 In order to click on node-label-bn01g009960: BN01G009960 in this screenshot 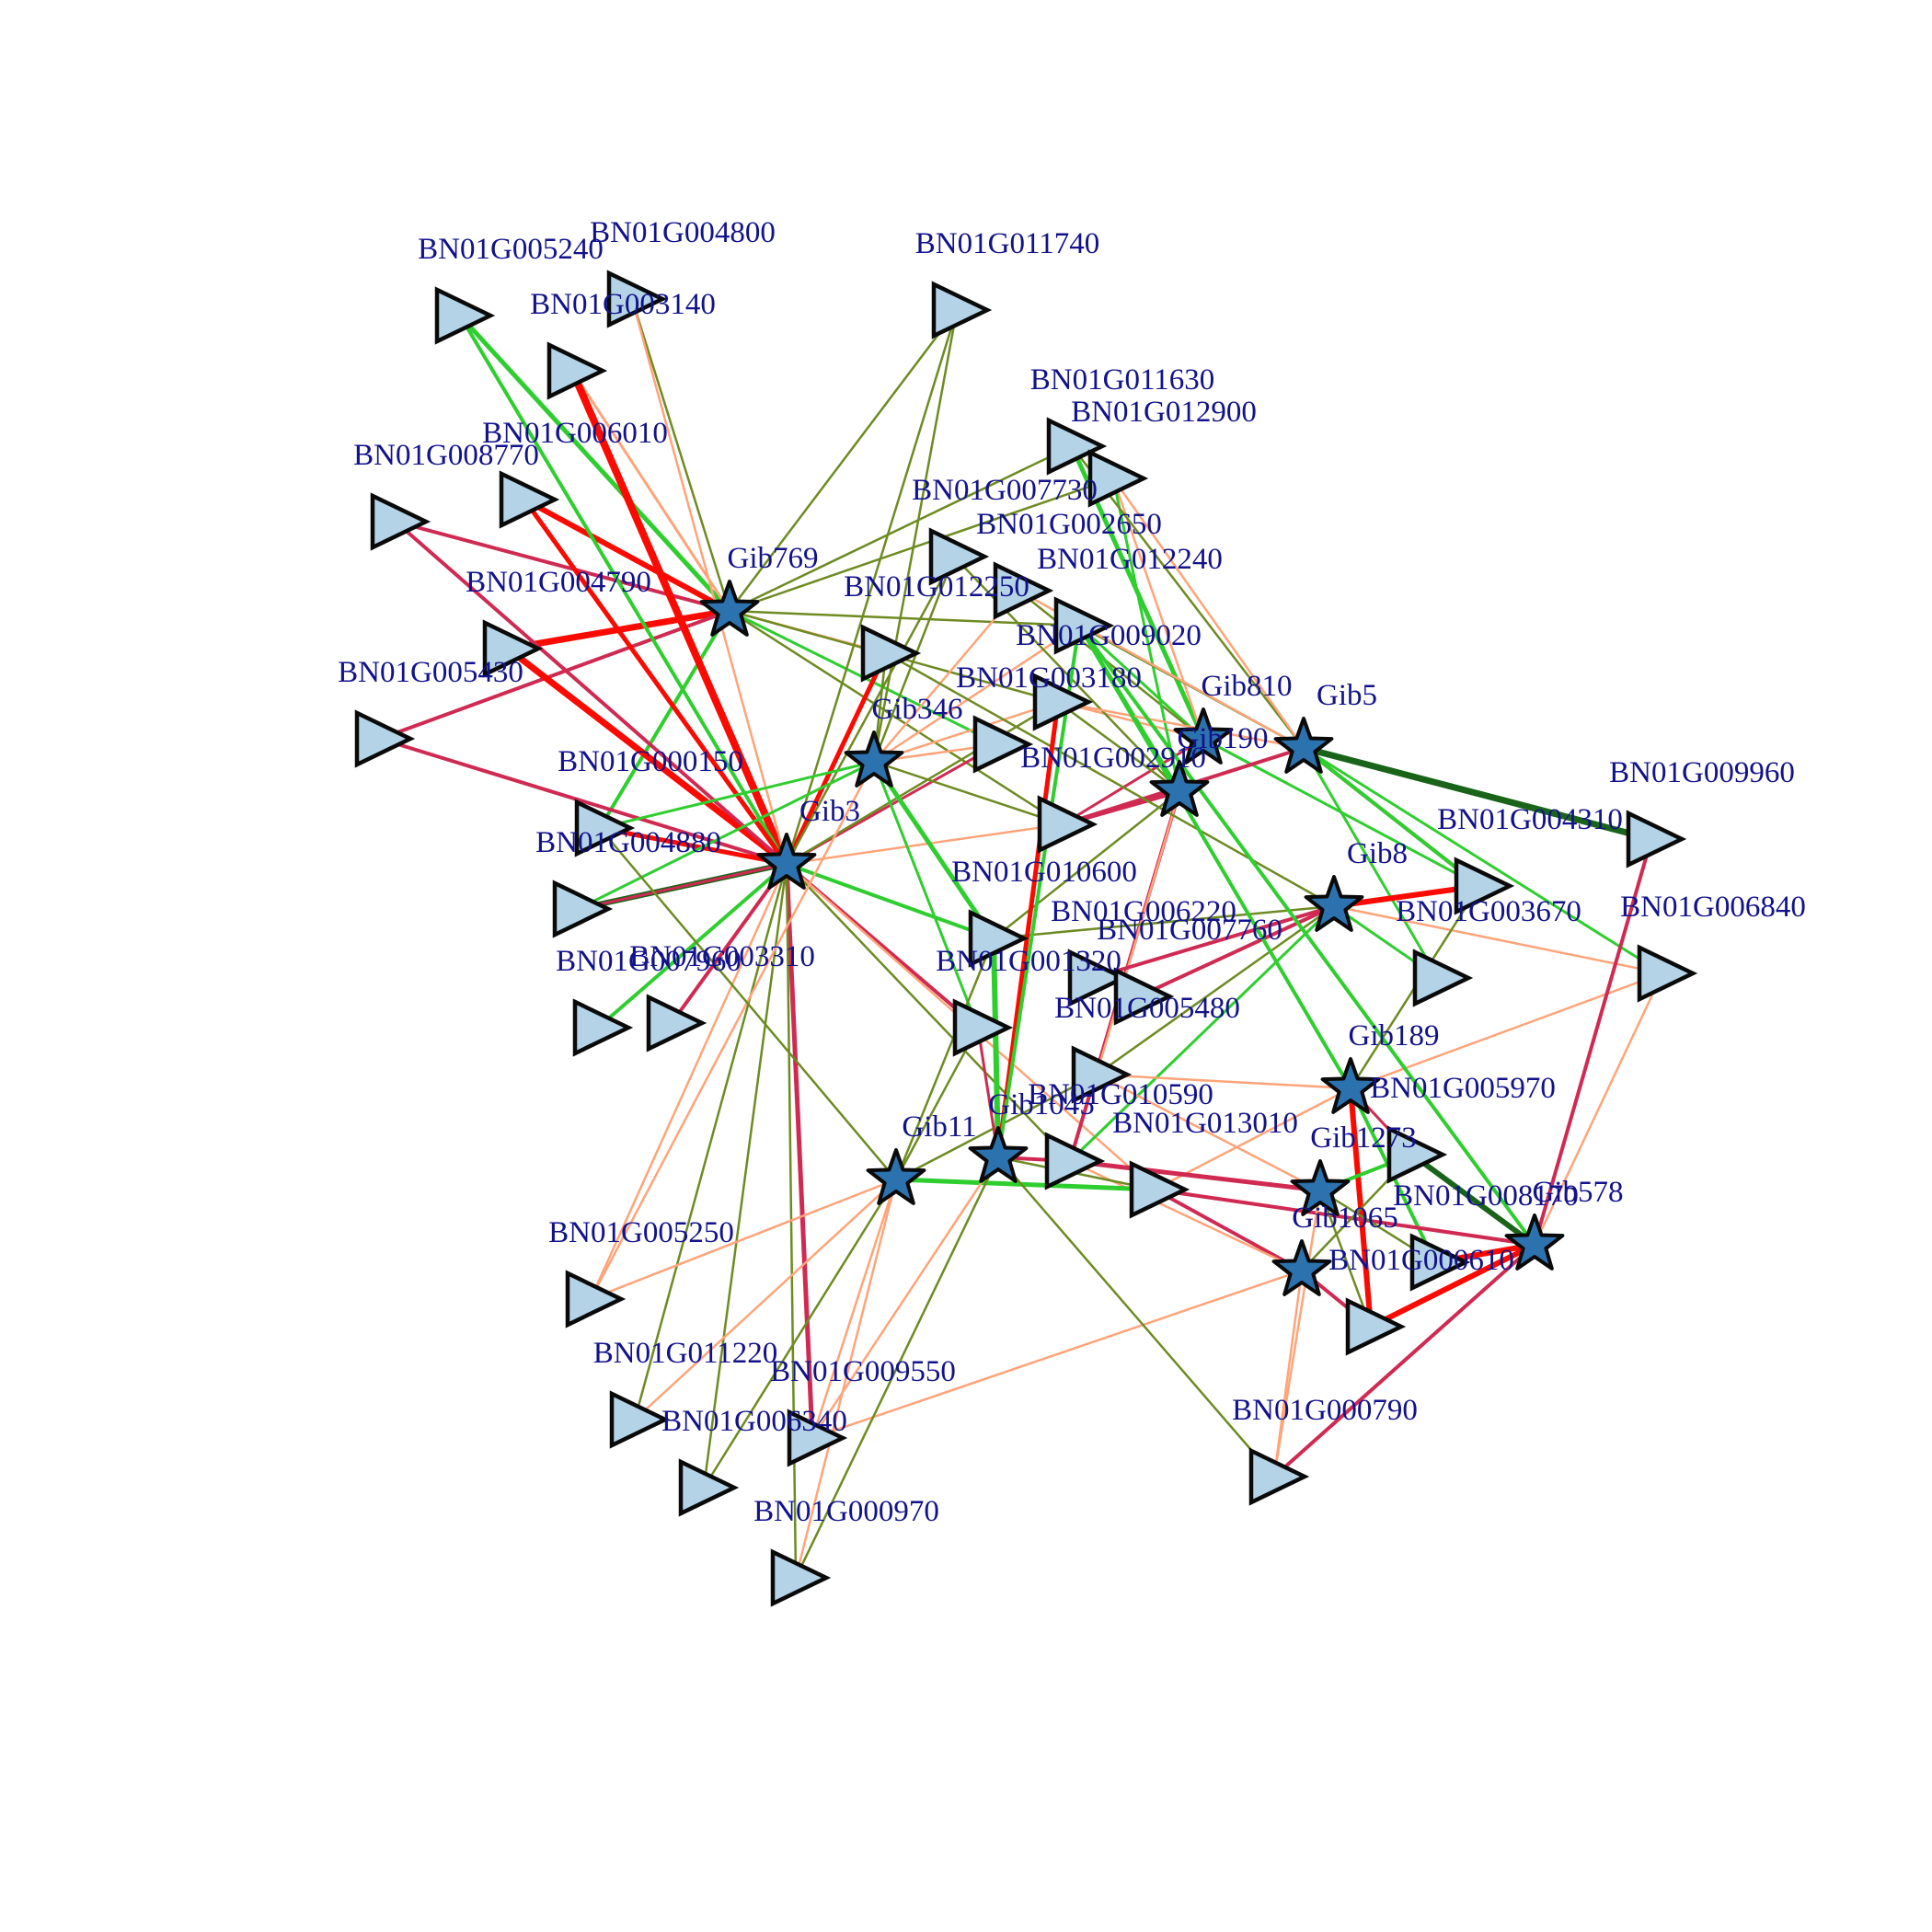, I will do `click(1702, 772)`.